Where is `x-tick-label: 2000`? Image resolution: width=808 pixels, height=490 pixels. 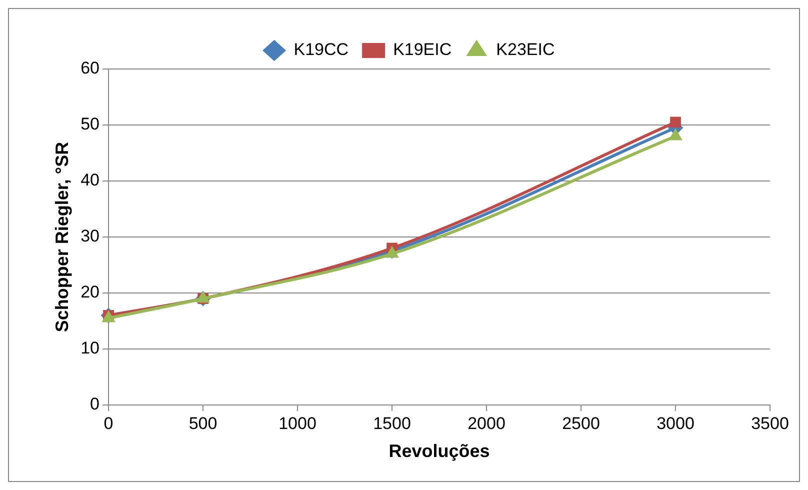 x-tick-label: 2000 is located at coordinates (487, 423).